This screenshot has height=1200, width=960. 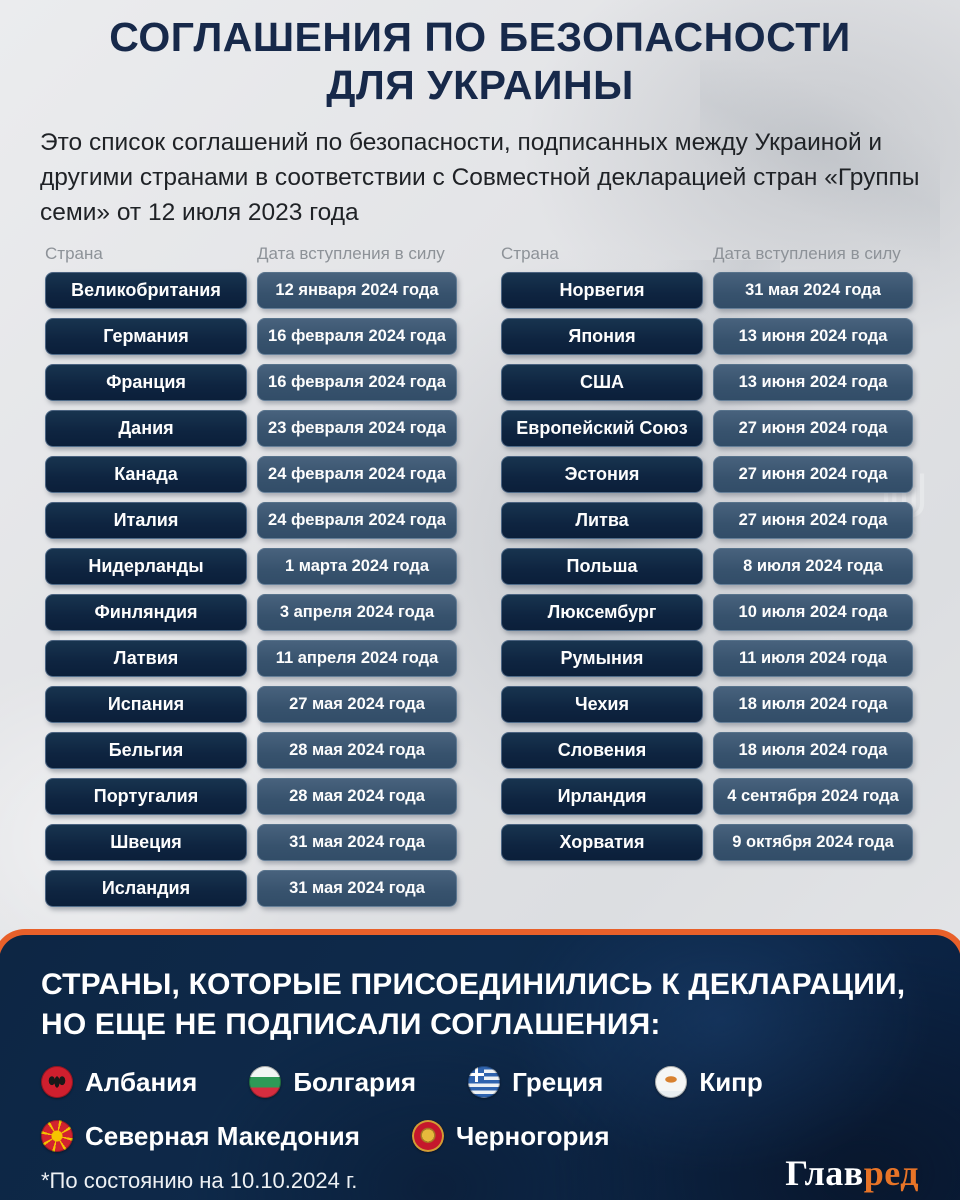 What do you see at coordinates (146, 475) in the screenshot?
I see `country-pill: Канада` at bounding box center [146, 475].